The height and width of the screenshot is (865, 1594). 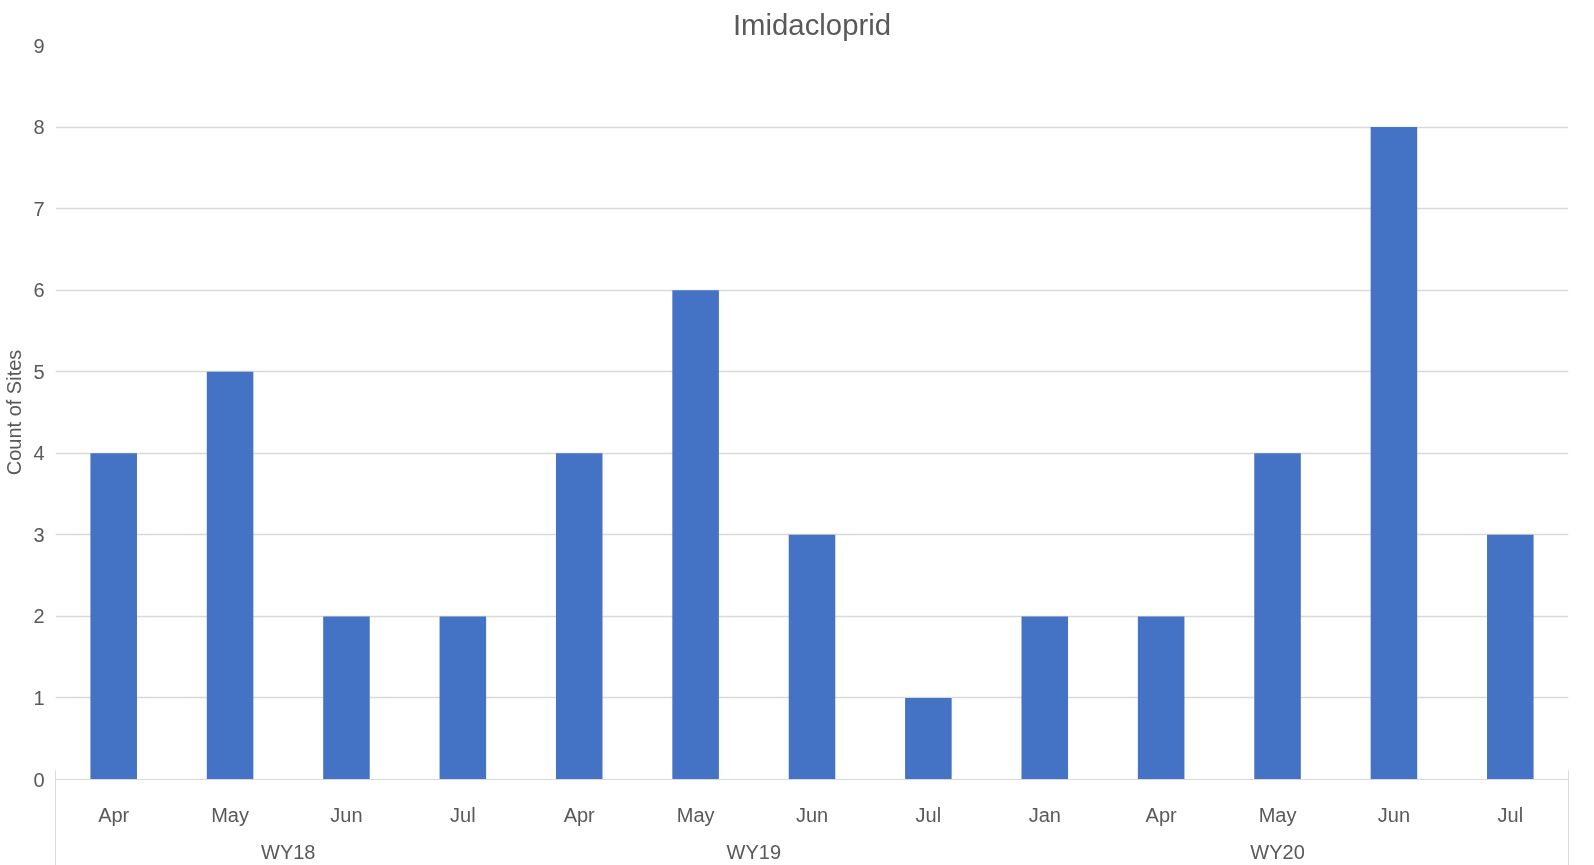 What do you see at coordinates (39, 697) in the screenshot?
I see `y-tick-label: 1` at bounding box center [39, 697].